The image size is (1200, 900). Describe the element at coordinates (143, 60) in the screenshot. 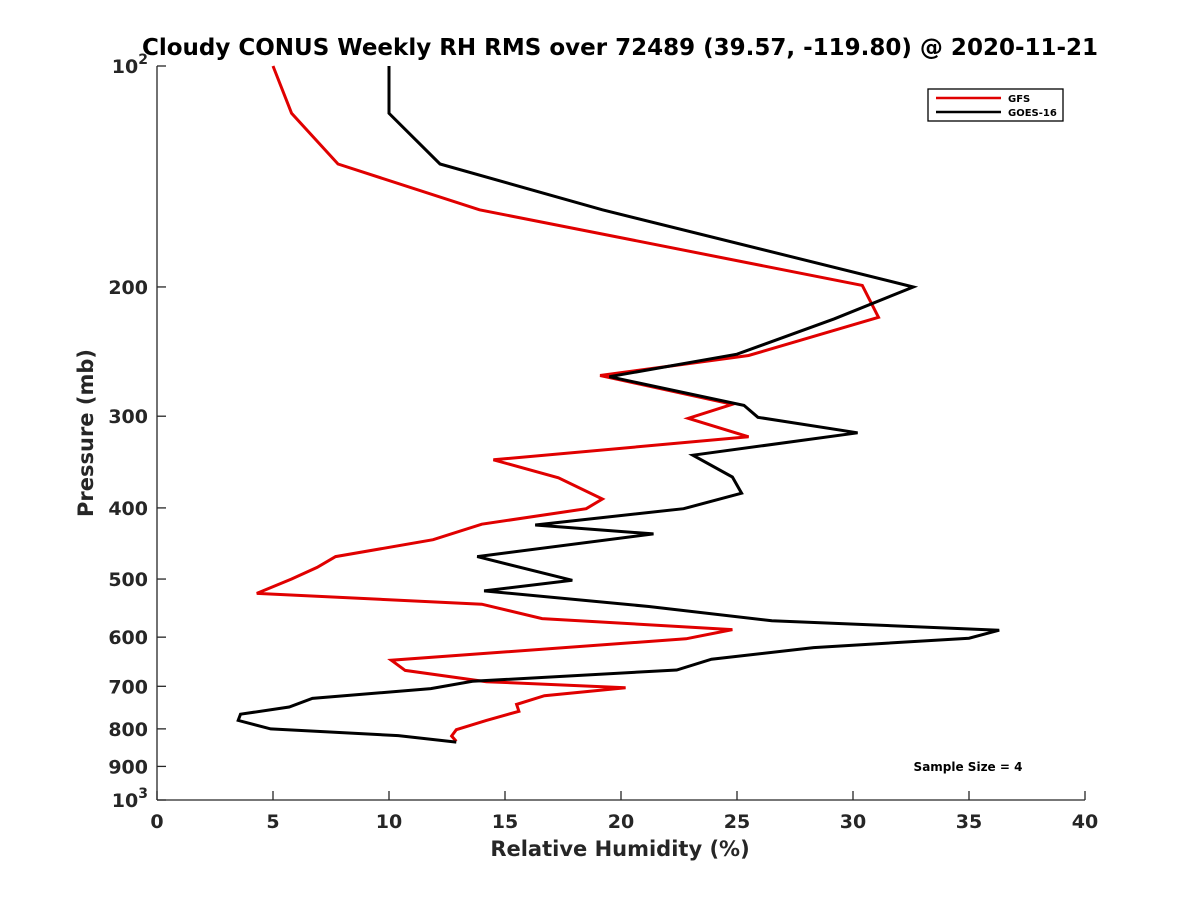

I see `y-tick-label-exponent: 2` at that location.